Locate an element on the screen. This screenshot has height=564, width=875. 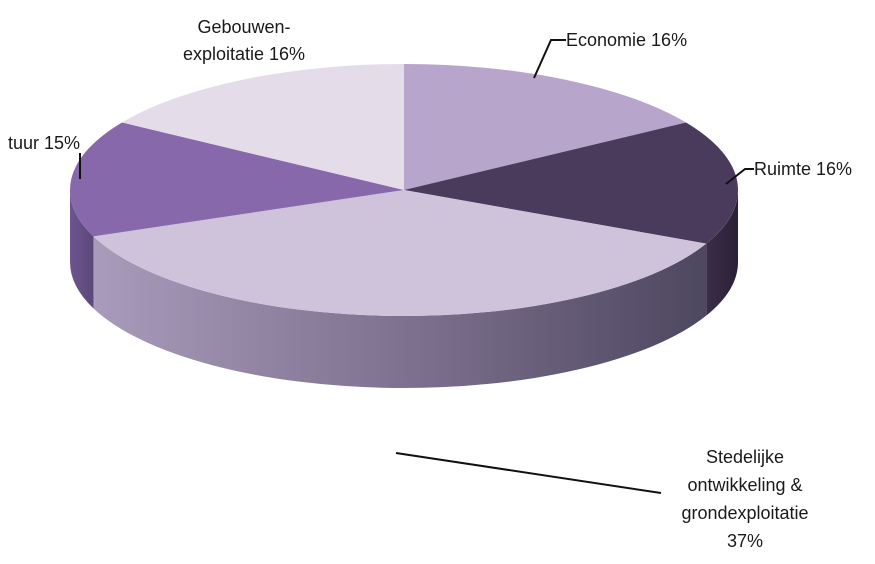
slice-label-3: tuur 15% is located at coordinates (44, 143).